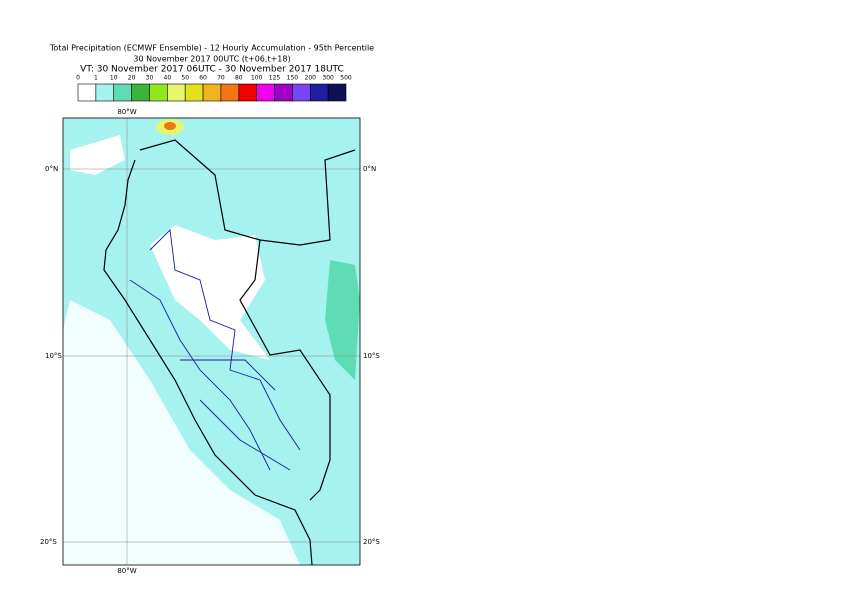  Describe the element at coordinates (293, 78) in the screenshot. I see `colorbar-label: 150` at that location.